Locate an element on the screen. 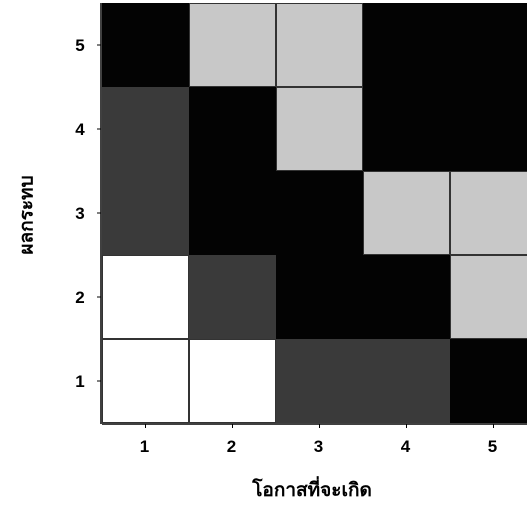  heatmap-cell-x4-y4 is located at coordinates (406, 129).